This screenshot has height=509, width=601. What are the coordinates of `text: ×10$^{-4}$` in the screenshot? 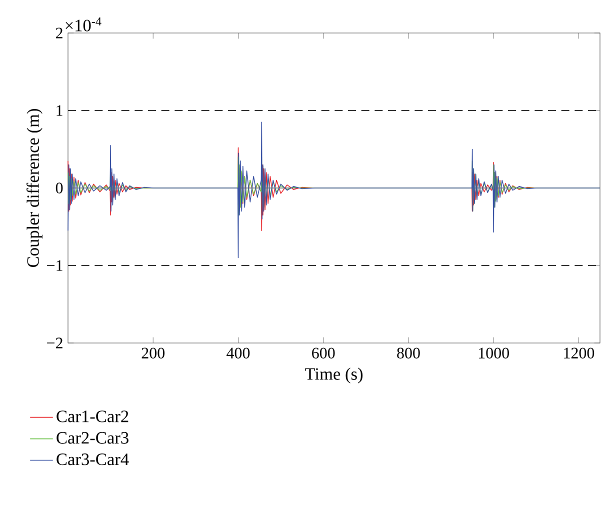 It's located at (84, 24).